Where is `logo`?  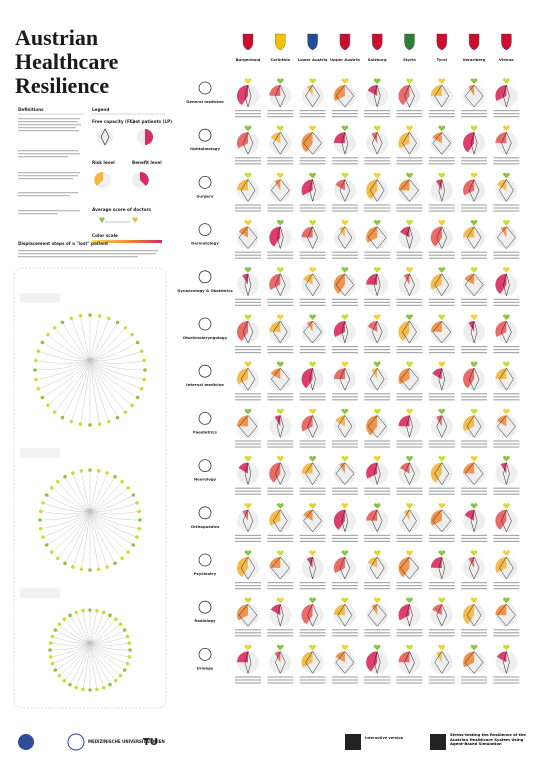 logo is located at coordinates (26, 742).